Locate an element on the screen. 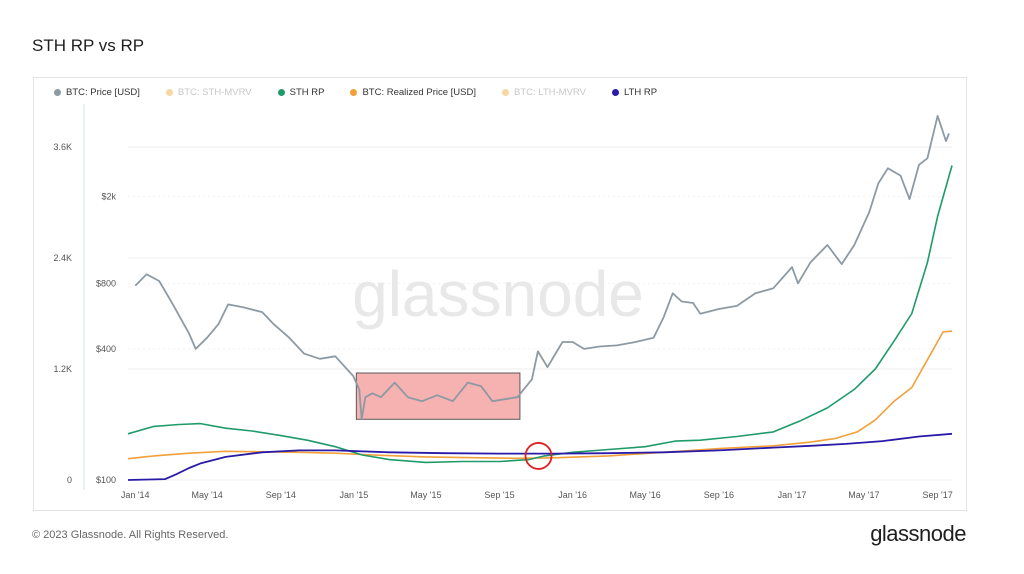 This screenshot has width=1024, height=574. x-tick-label: Jan '17 is located at coordinates (792, 495).